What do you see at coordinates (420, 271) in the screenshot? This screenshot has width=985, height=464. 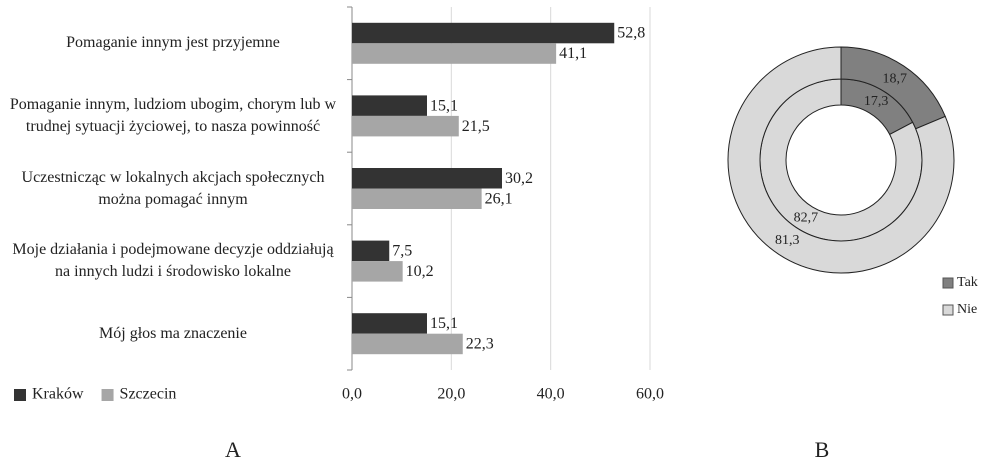 I see `value-label: 10,2` at bounding box center [420, 271].